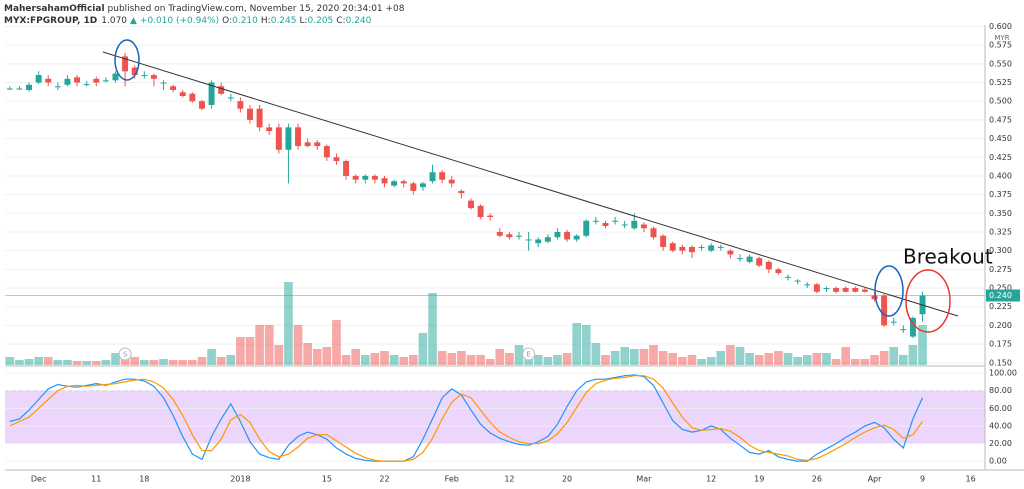 Image resolution: width=1024 pixels, height=489 pixels. What do you see at coordinates (1000, 45) in the screenshot?
I see `y-tick-label: 0.575` at bounding box center [1000, 45].